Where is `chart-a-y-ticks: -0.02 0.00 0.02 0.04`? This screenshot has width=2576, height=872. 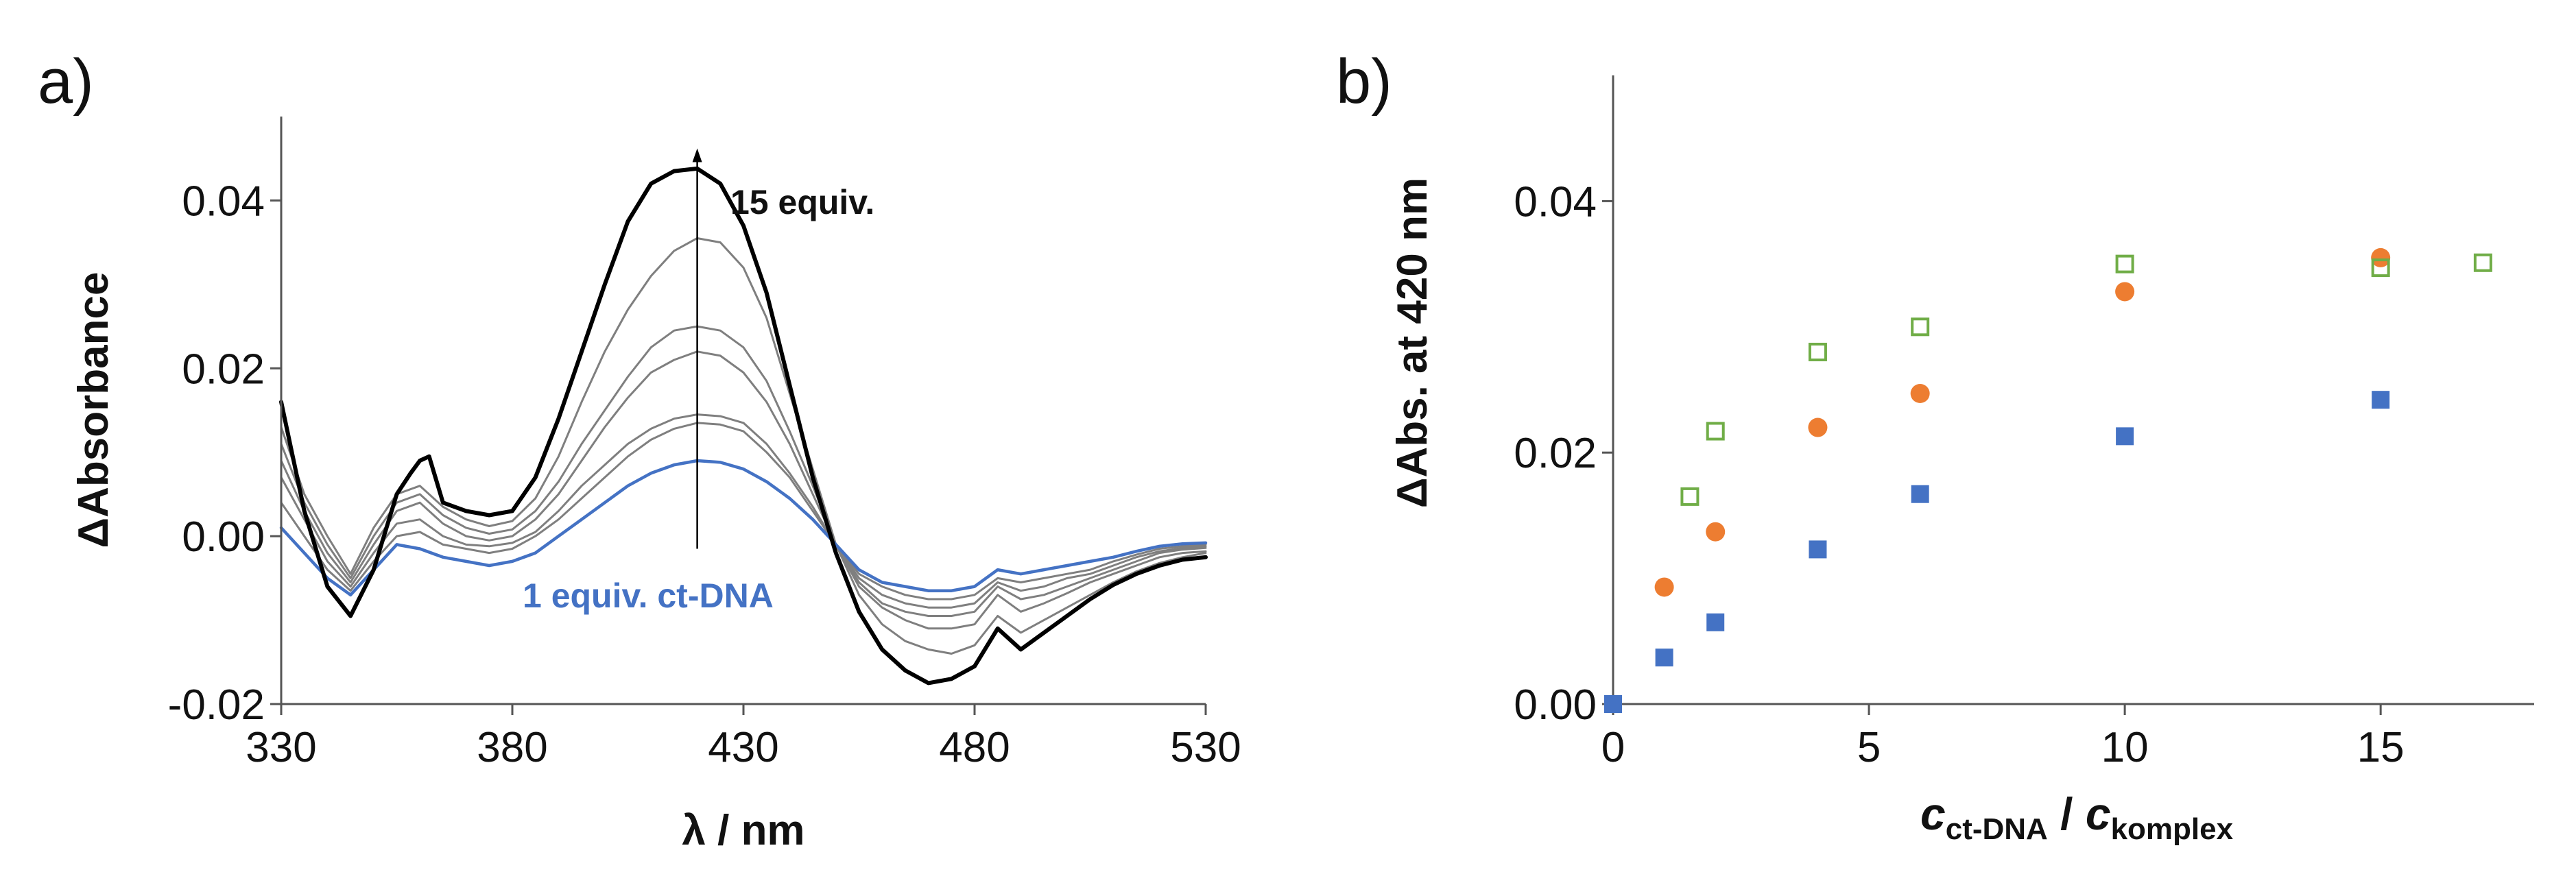
chart-a-y-ticks: -0.02 0.00 0.02 0.04 is located at coordinates (224, 453).